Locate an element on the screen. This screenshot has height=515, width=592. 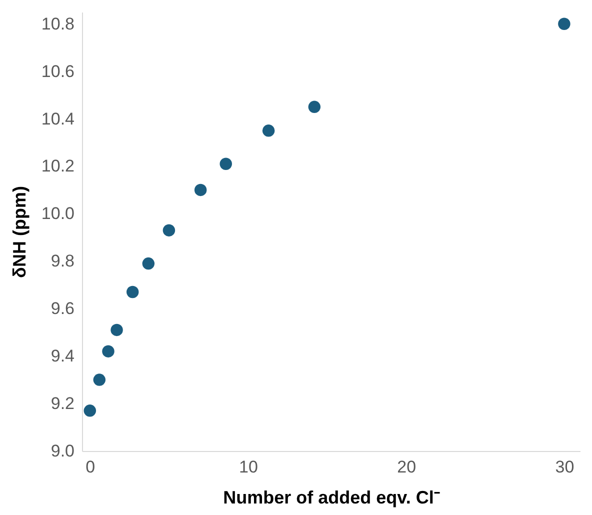
x-tick-label: 0 is located at coordinates (91, 467).